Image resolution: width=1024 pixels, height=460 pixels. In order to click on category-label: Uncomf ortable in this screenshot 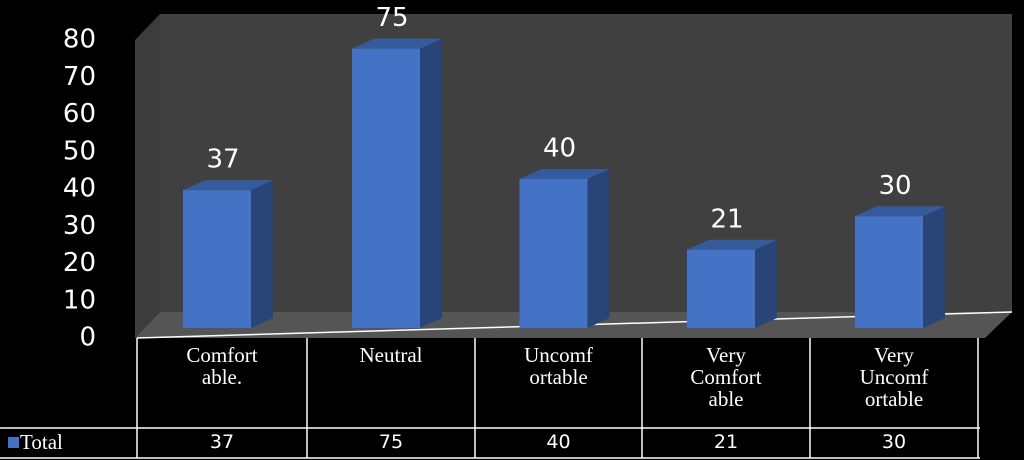, I will do `click(558, 366)`.